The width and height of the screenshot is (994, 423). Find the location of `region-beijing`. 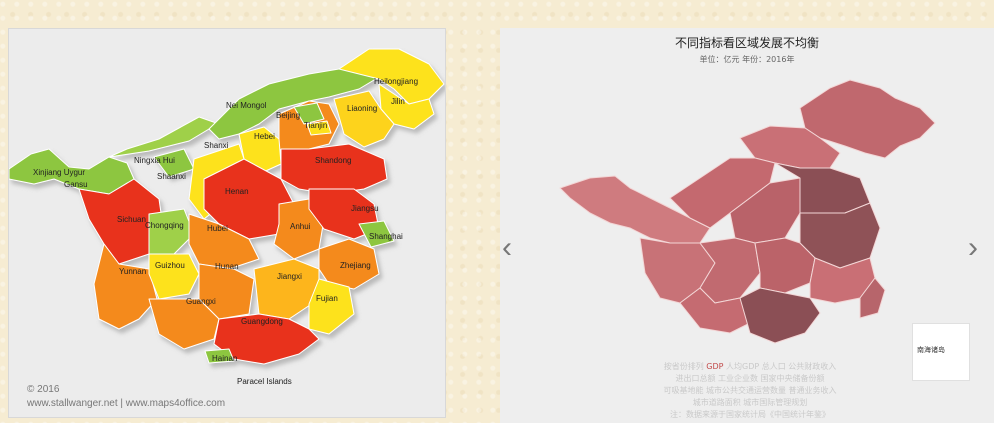

region-beijing is located at coordinates (309, 113).